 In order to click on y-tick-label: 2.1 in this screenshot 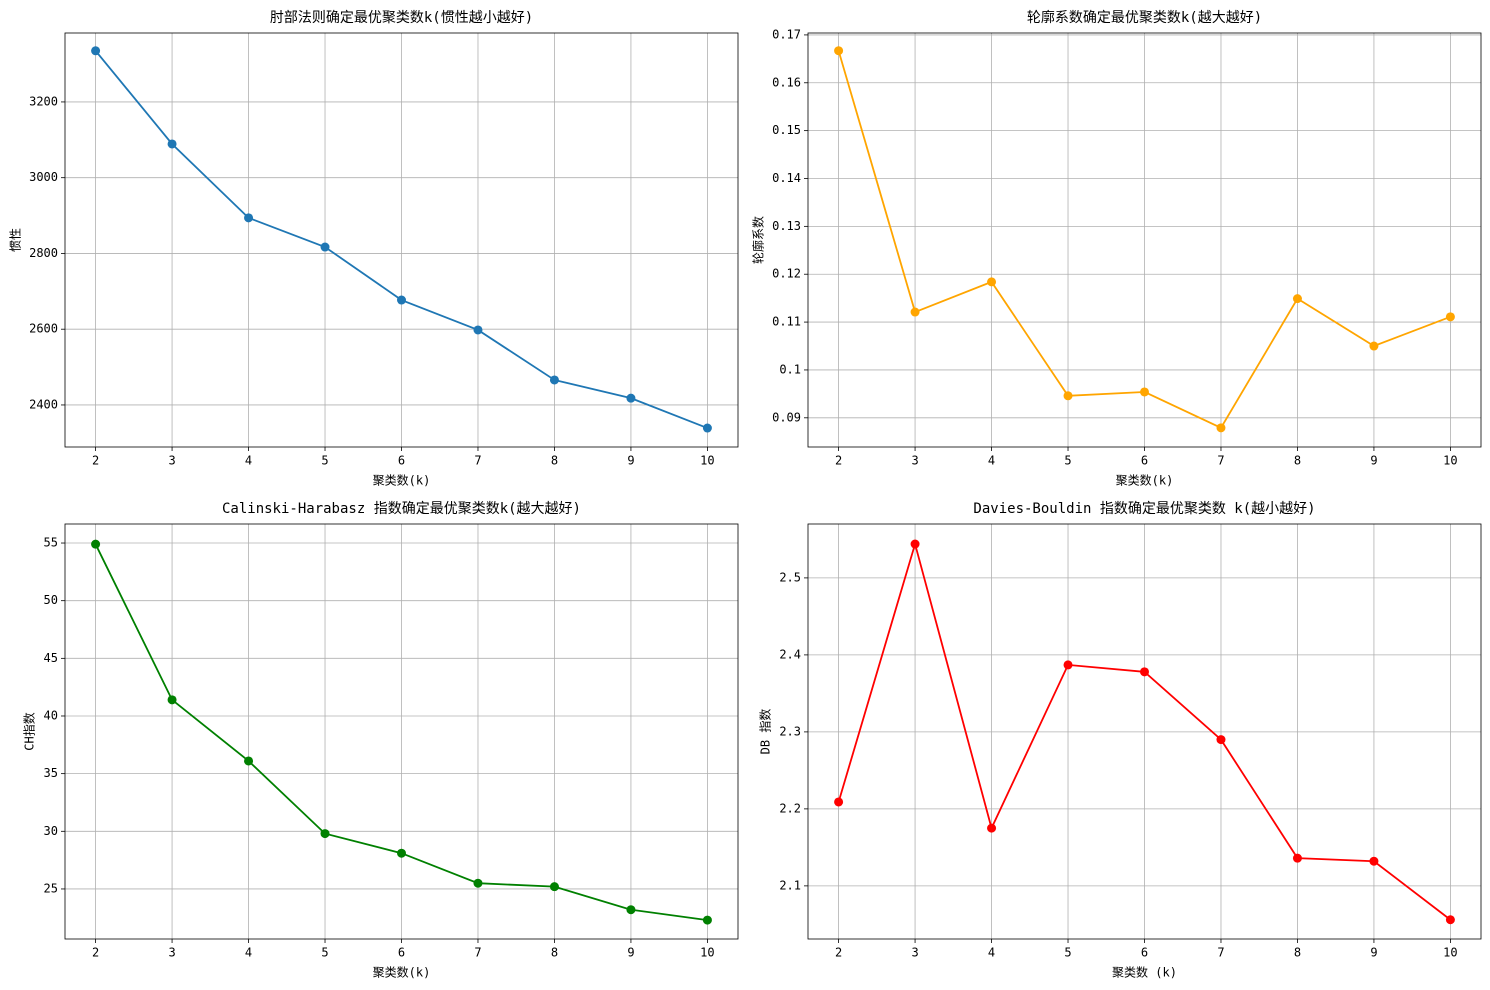, I will do `click(790, 885)`.